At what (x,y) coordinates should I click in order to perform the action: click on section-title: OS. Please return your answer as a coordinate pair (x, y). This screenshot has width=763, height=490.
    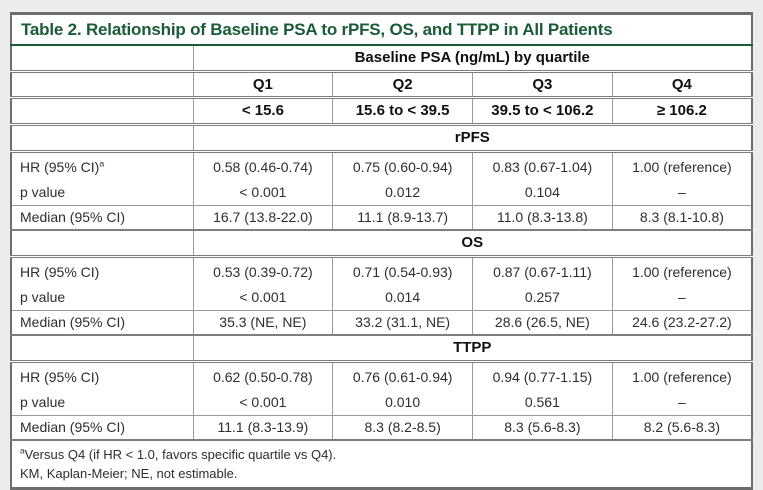
    Looking at the image, I should click on (472, 243).